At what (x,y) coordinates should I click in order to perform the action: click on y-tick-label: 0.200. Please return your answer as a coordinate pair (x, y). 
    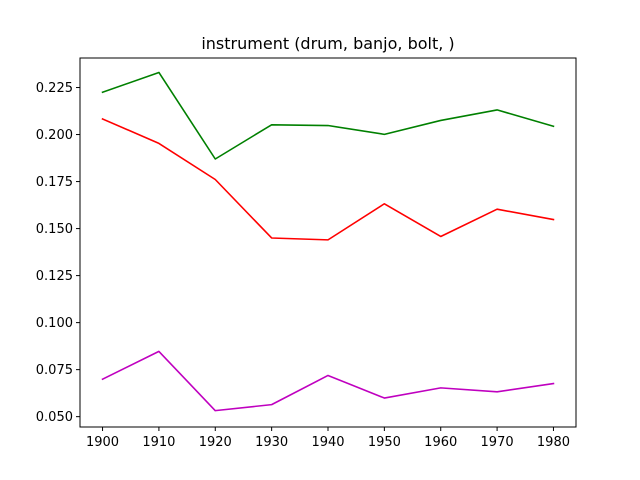
    Looking at the image, I should click on (54, 135).